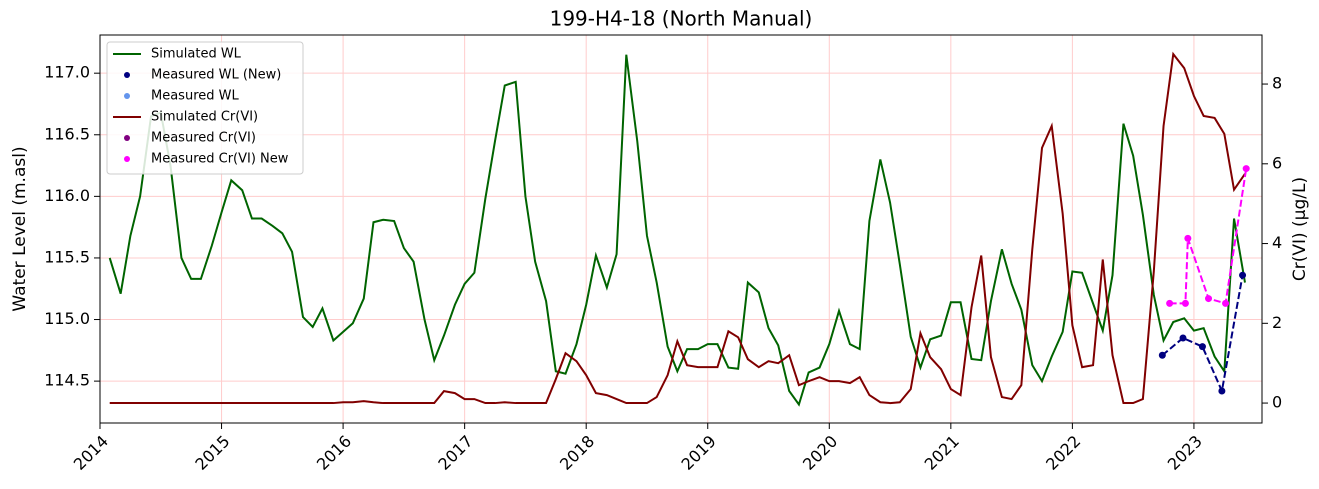 This screenshot has height=489, width=1319. I want to click on y-tick-label: 117.0, so click(67, 72).